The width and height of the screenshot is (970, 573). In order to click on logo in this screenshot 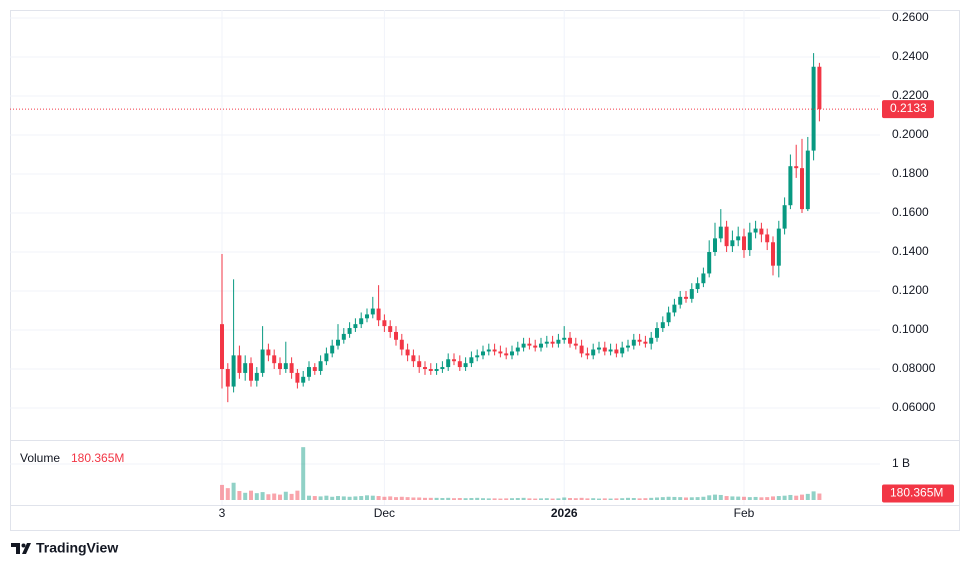, I will do `click(21, 548)`.